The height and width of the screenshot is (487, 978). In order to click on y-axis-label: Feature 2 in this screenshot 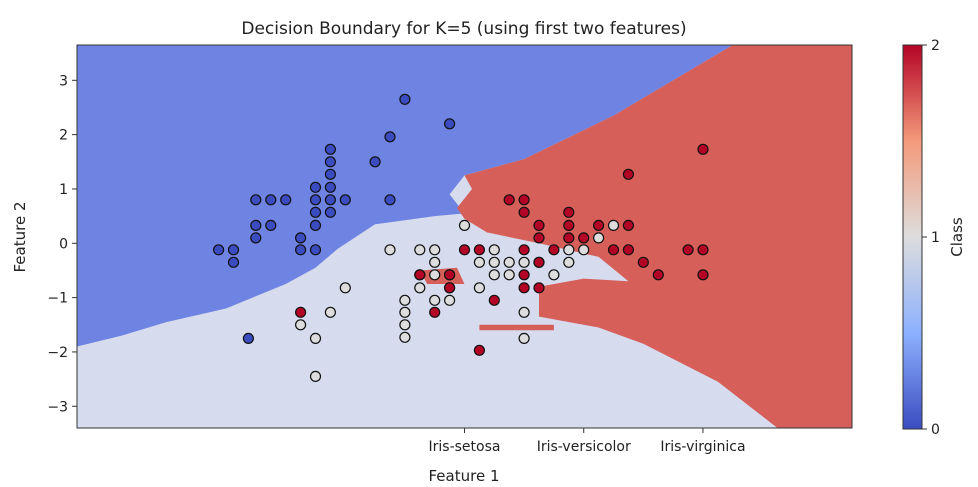, I will do `click(20, 237)`.